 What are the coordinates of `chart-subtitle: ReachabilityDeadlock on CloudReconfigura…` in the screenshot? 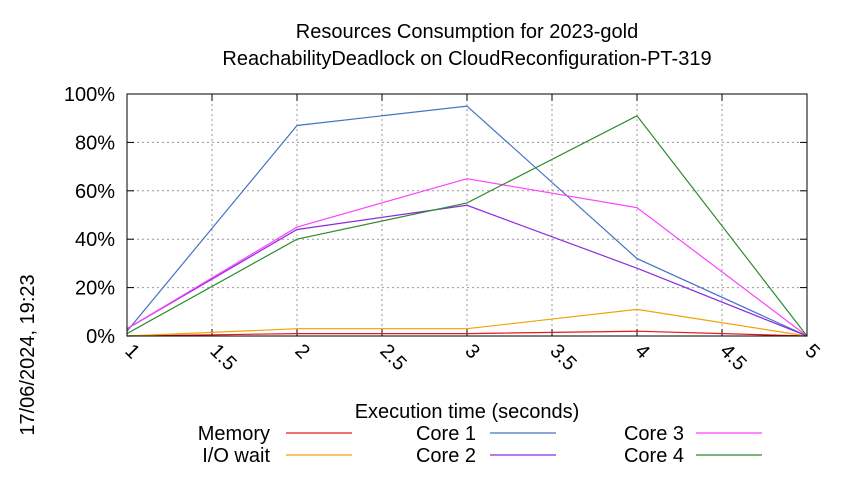 It's located at (466, 59).